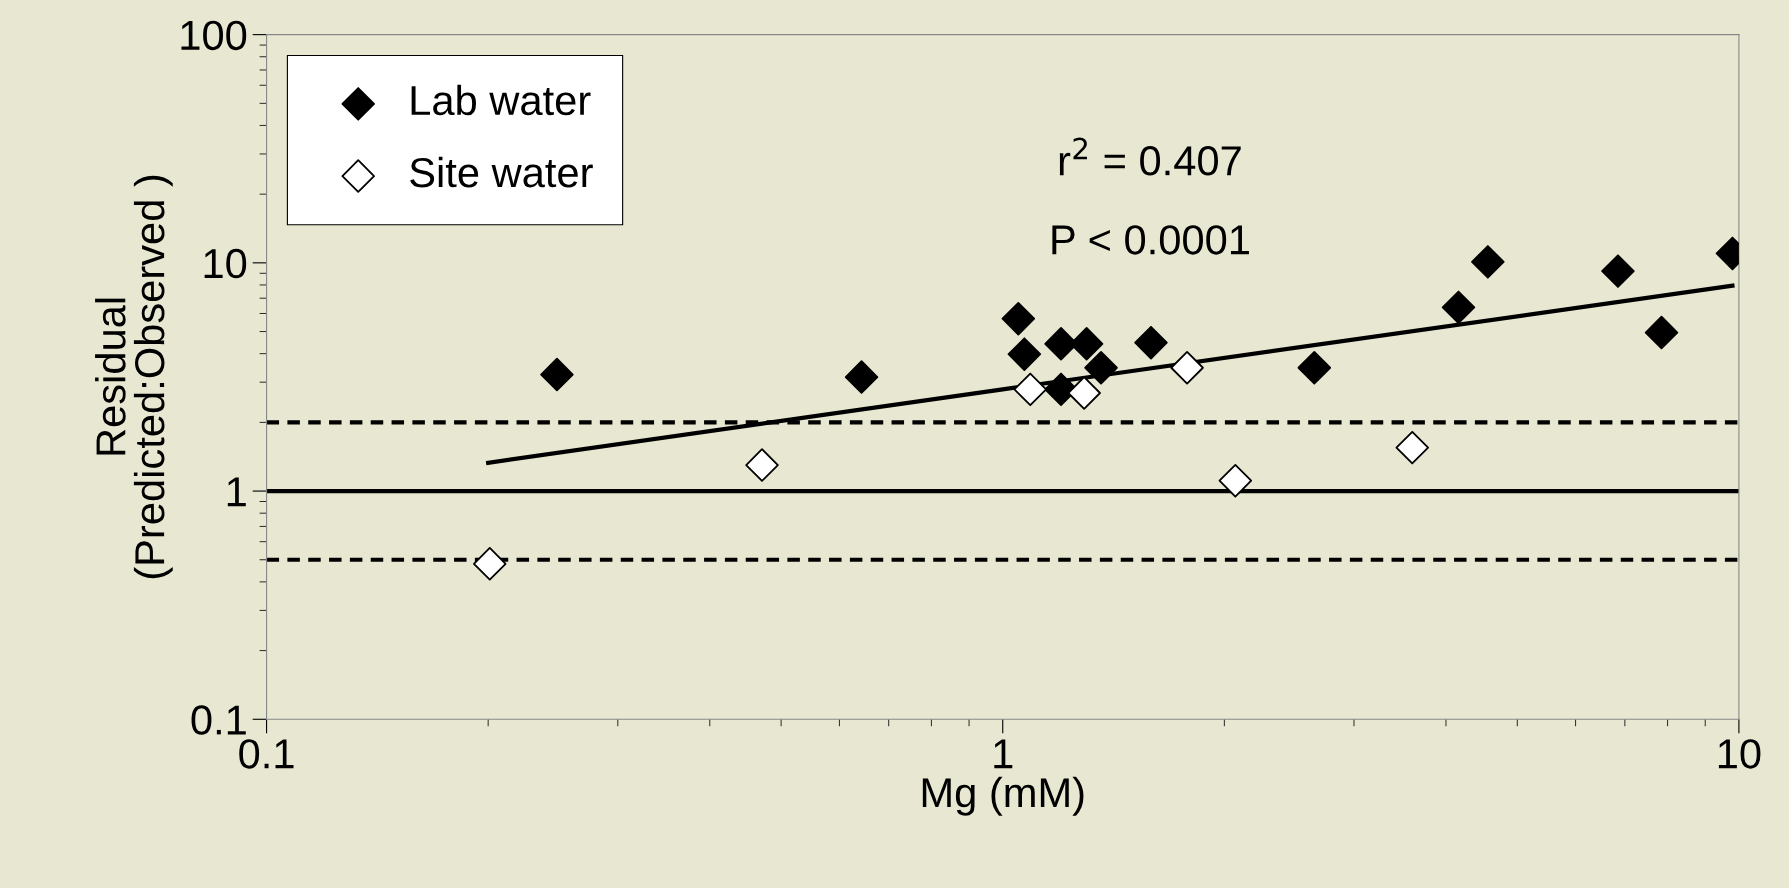  What do you see at coordinates (1150, 240) in the screenshot?
I see `annotation: P < 0.0001` at bounding box center [1150, 240].